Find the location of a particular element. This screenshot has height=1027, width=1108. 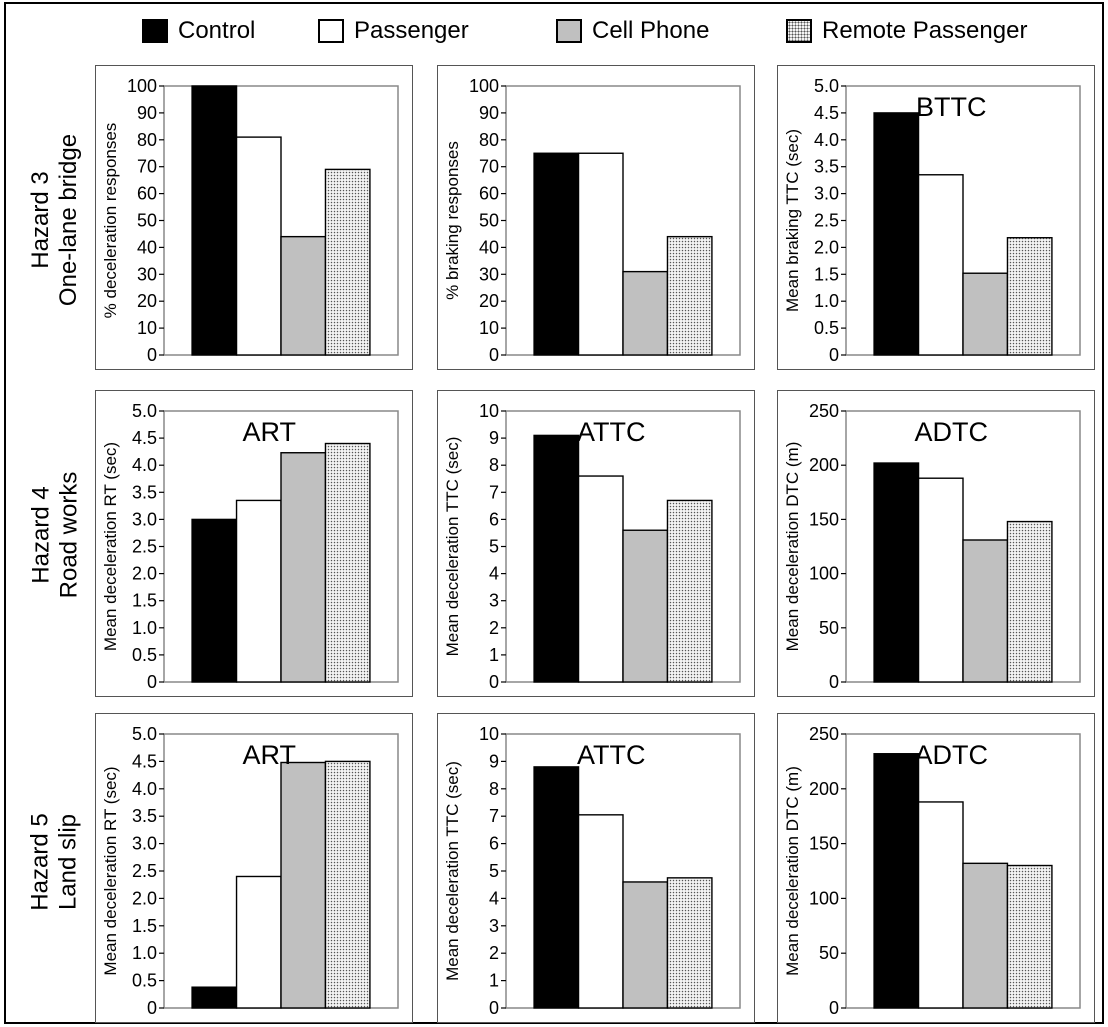

y-tick-label: 250 is located at coordinates (824, 734).